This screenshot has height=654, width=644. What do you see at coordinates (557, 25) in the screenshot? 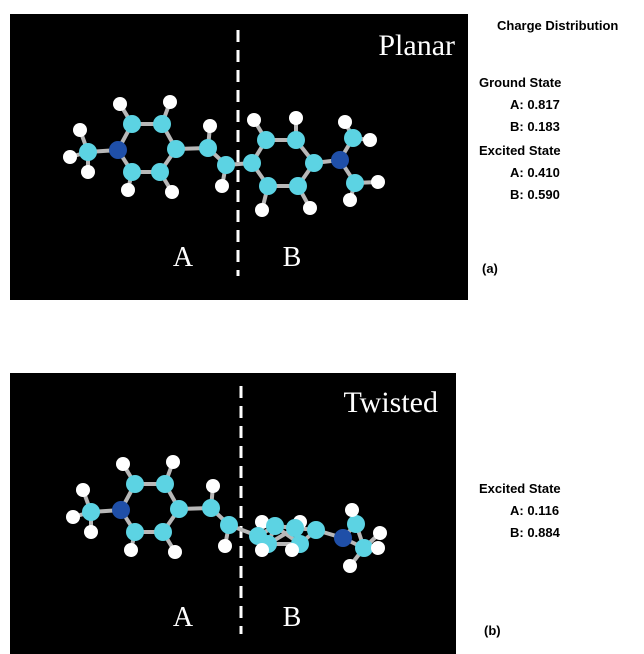
I see `heading: Charge Distribution` at bounding box center [557, 25].